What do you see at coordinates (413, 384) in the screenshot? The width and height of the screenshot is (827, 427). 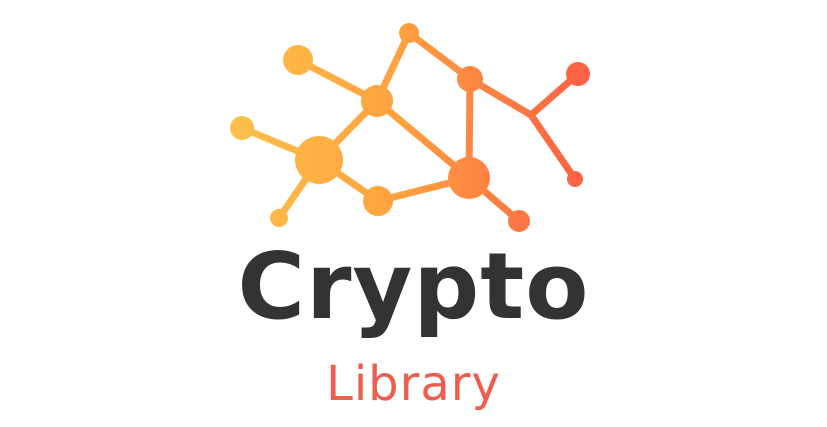 I see `logo-subtitle: Library` at bounding box center [413, 384].